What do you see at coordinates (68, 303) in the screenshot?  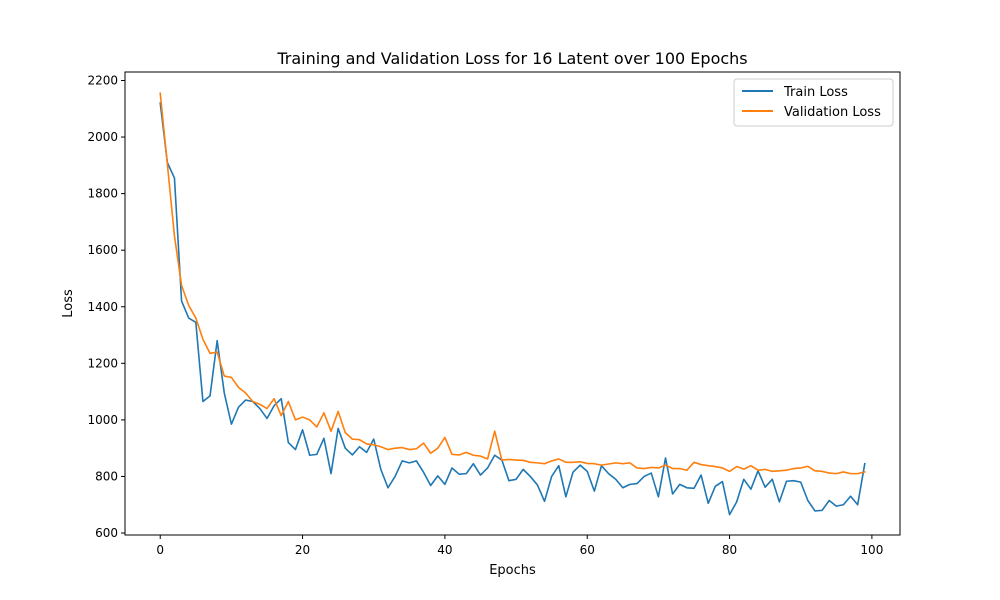 I see `y-axis-title: Loss` at bounding box center [68, 303].